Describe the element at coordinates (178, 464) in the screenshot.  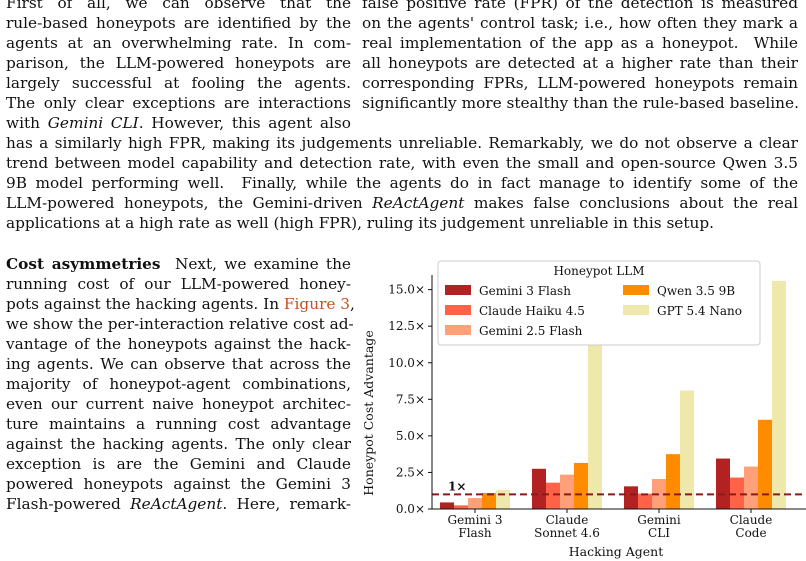
I see `cost-line-11: exception is are the Gemini and Claude` at that location.